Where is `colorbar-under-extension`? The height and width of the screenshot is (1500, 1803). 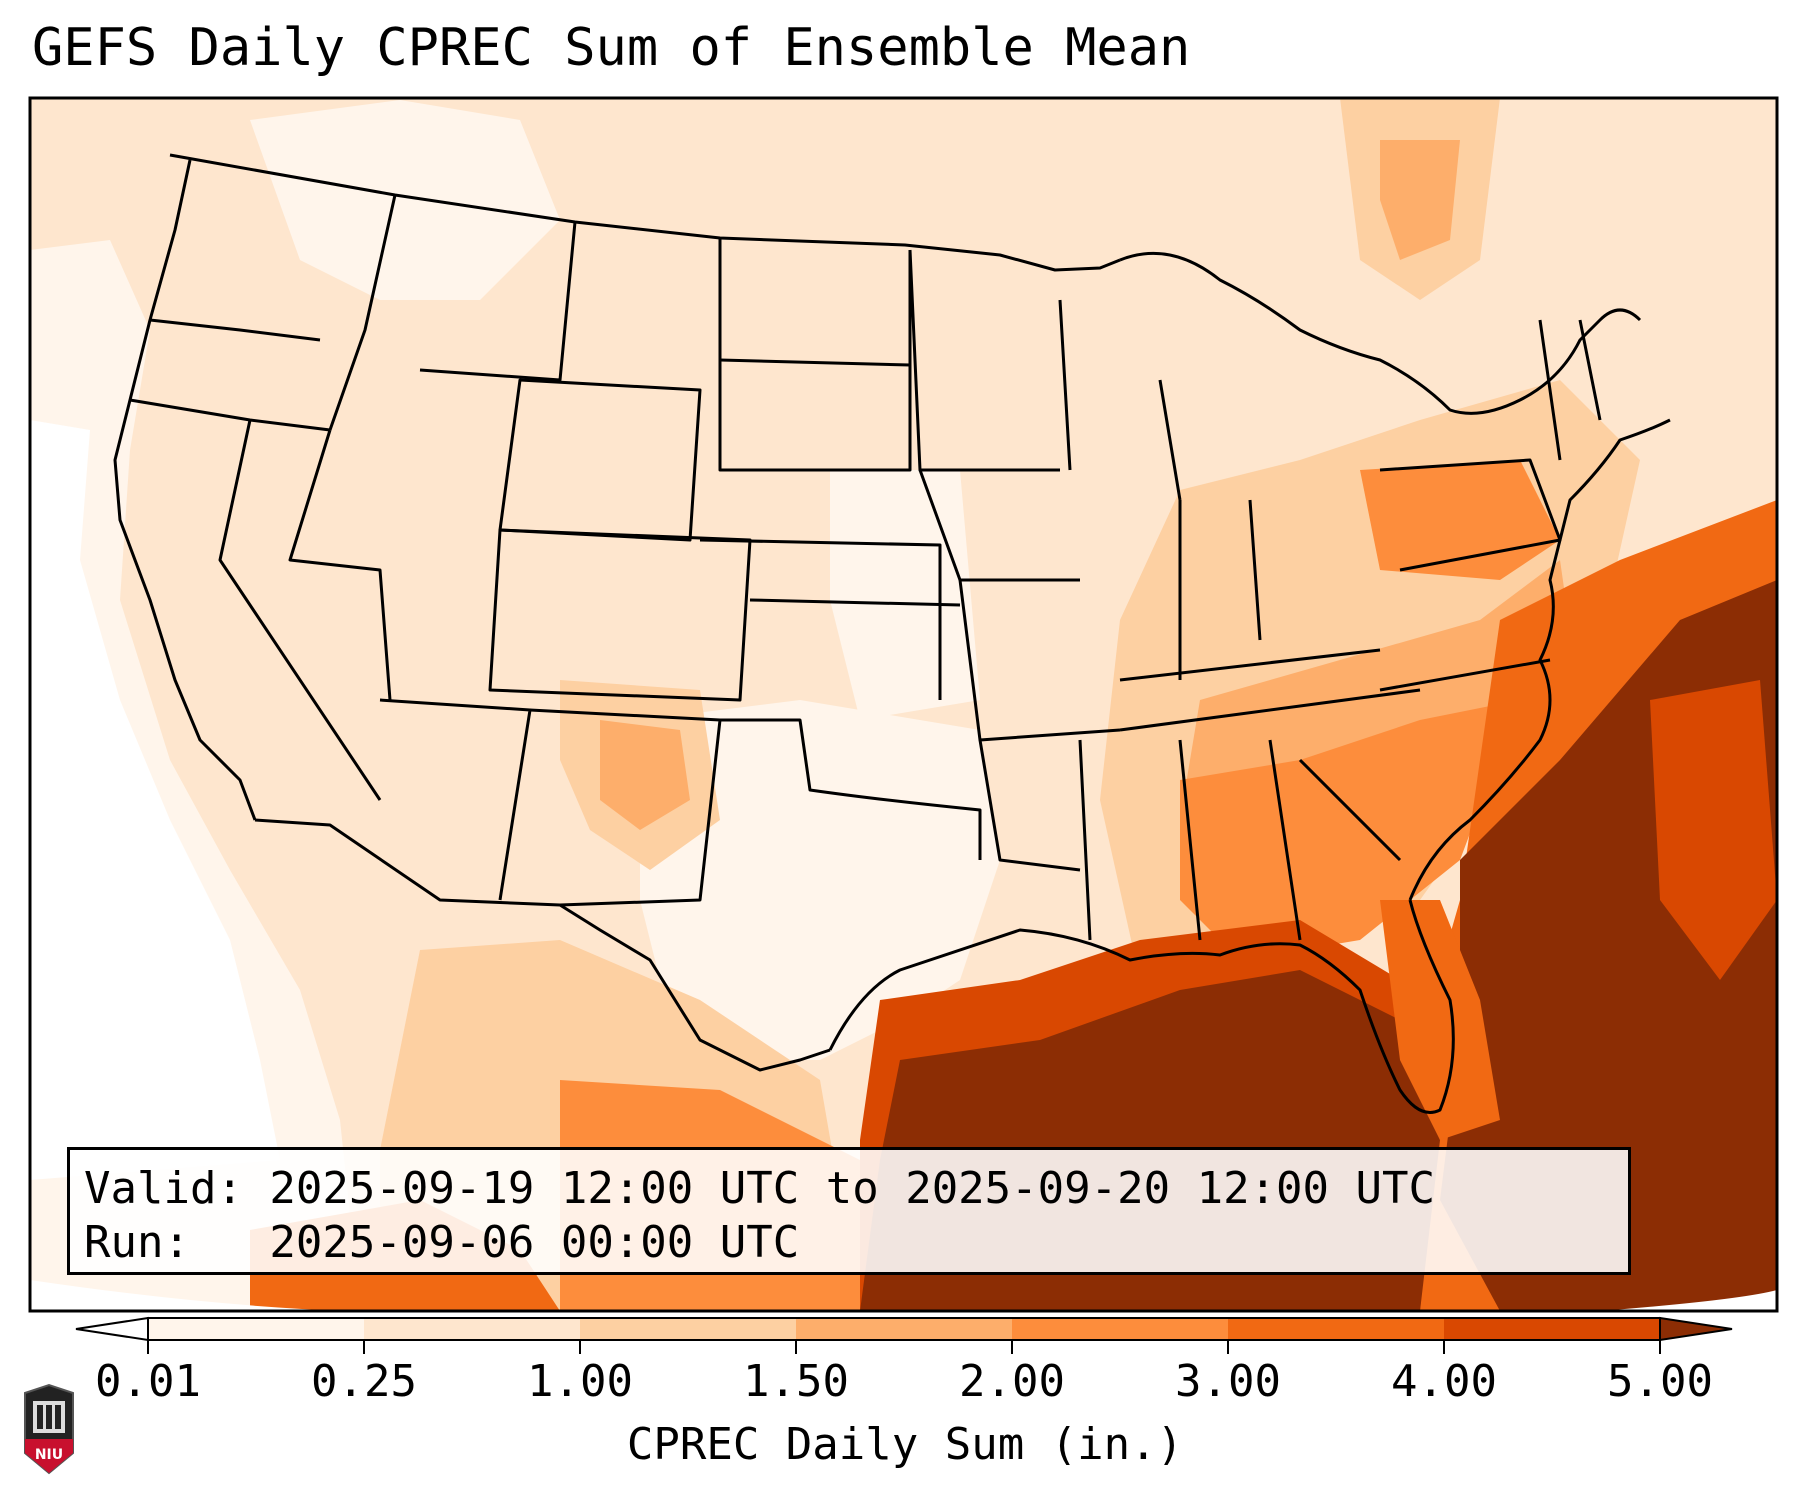
colorbar-under-extension is located at coordinates (112, 1329).